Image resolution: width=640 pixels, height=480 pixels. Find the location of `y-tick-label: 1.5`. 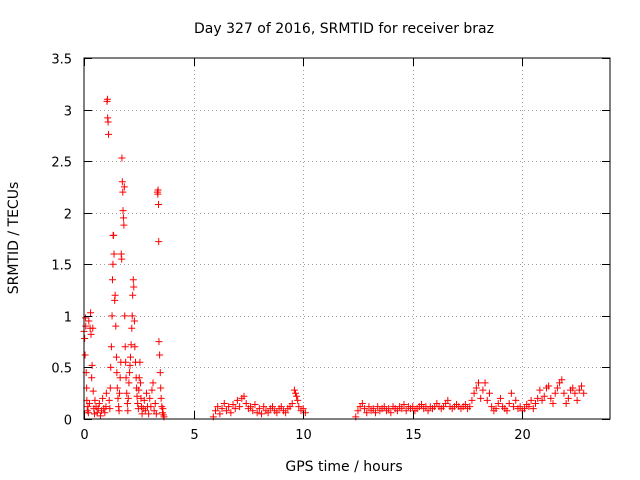

y-tick-label: 1.5 is located at coordinates (61, 266).